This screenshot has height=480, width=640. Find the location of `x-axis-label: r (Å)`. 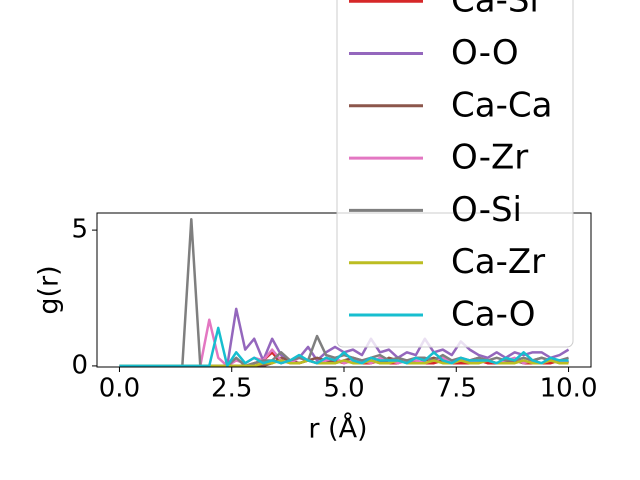

x-axis-label: r (Å) is located at coordinates (337, 429).